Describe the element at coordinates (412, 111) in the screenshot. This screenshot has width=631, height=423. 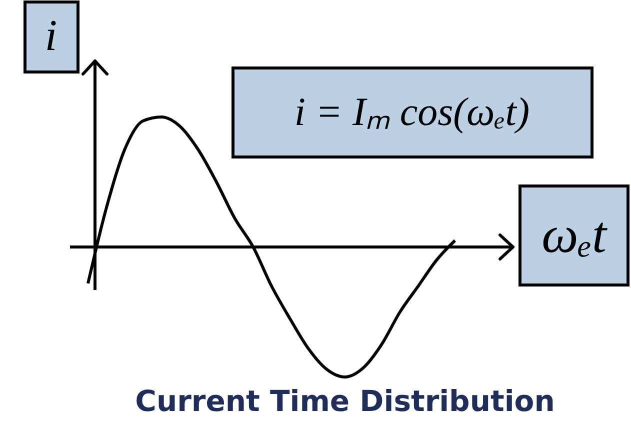
I see `annotation: i = Iₘ cos(ωₑt)` at that location.